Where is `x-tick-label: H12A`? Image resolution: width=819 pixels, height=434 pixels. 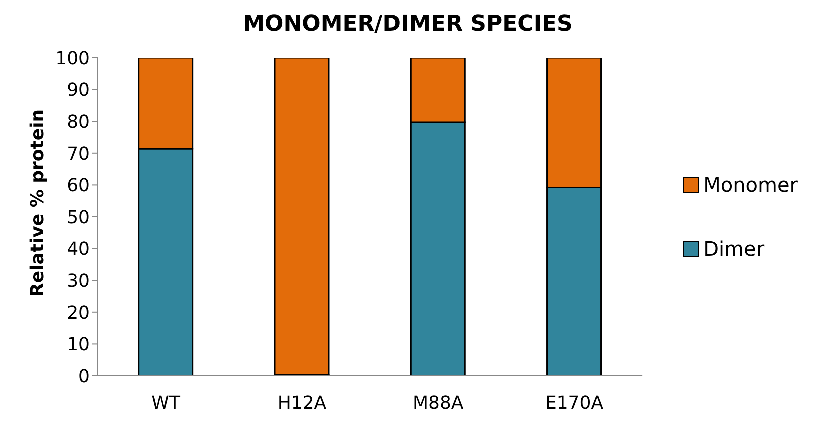 x-tick-label: H12A is located at coordinates (303, 403).